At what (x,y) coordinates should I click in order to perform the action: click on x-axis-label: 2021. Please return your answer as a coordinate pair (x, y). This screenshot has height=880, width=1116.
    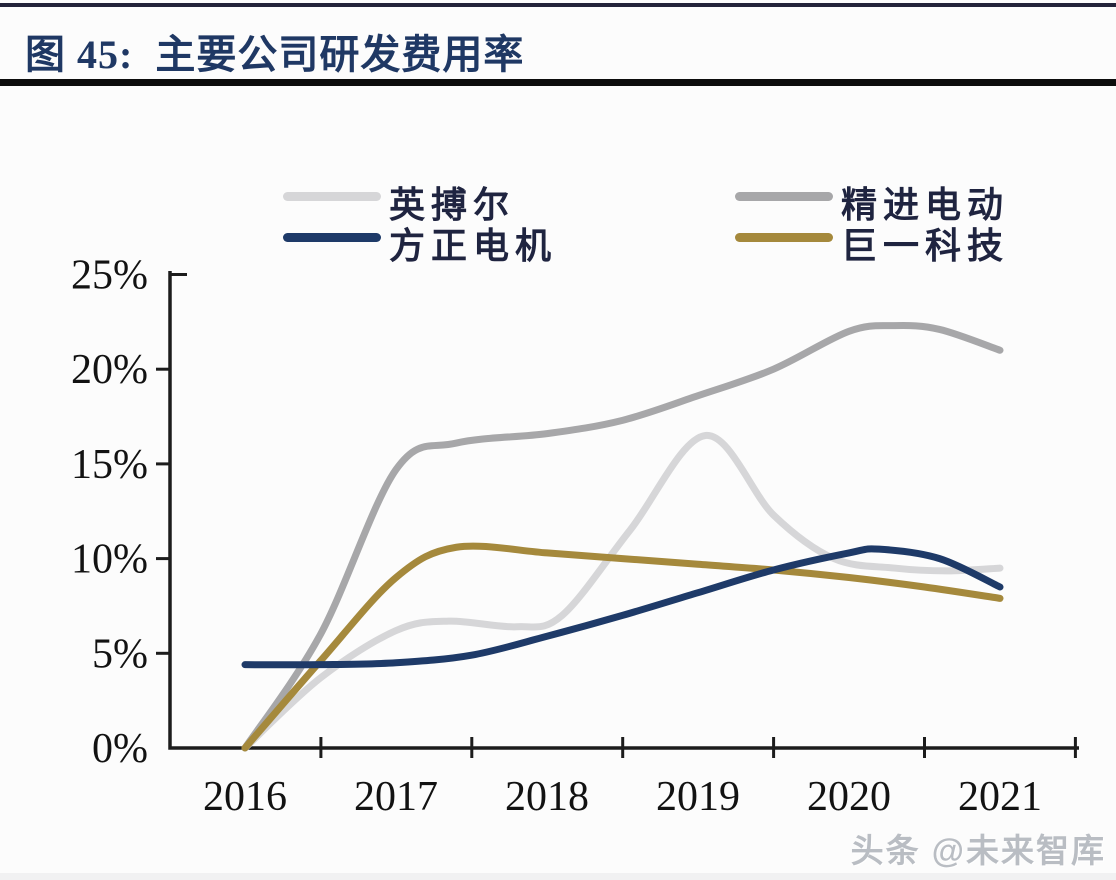
    Looking at the image, I should click on (1000, 797).